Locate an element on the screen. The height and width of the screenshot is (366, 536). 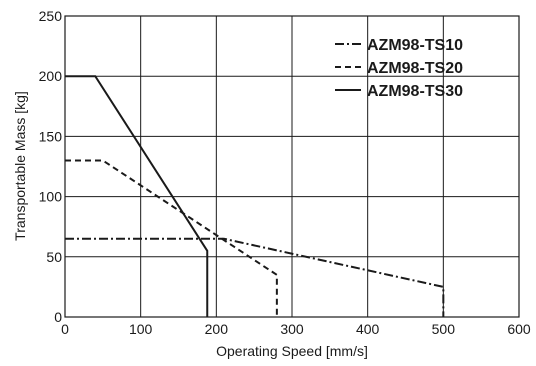
y-tick-label: 100 is located at coordinates (51, 197).